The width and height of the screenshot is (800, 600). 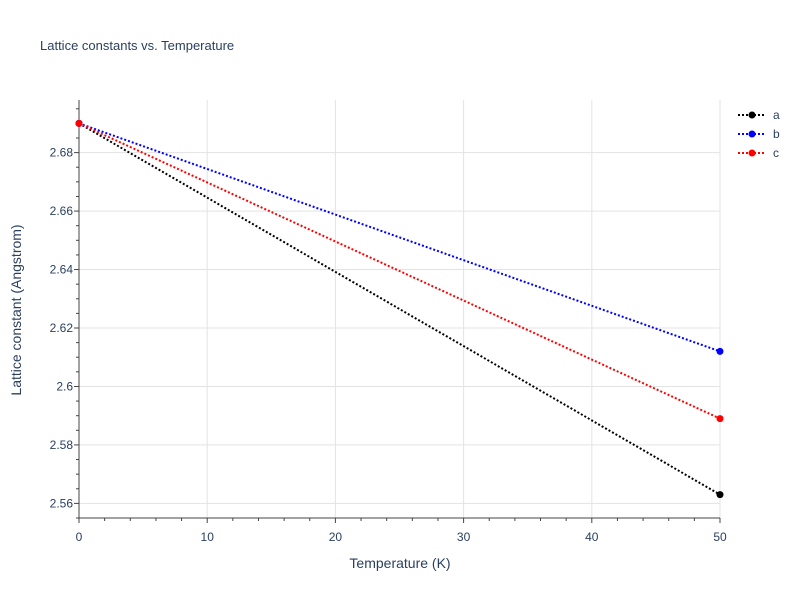 I want to click on y-tick-label: 2.56, so click(x=62, y=503).